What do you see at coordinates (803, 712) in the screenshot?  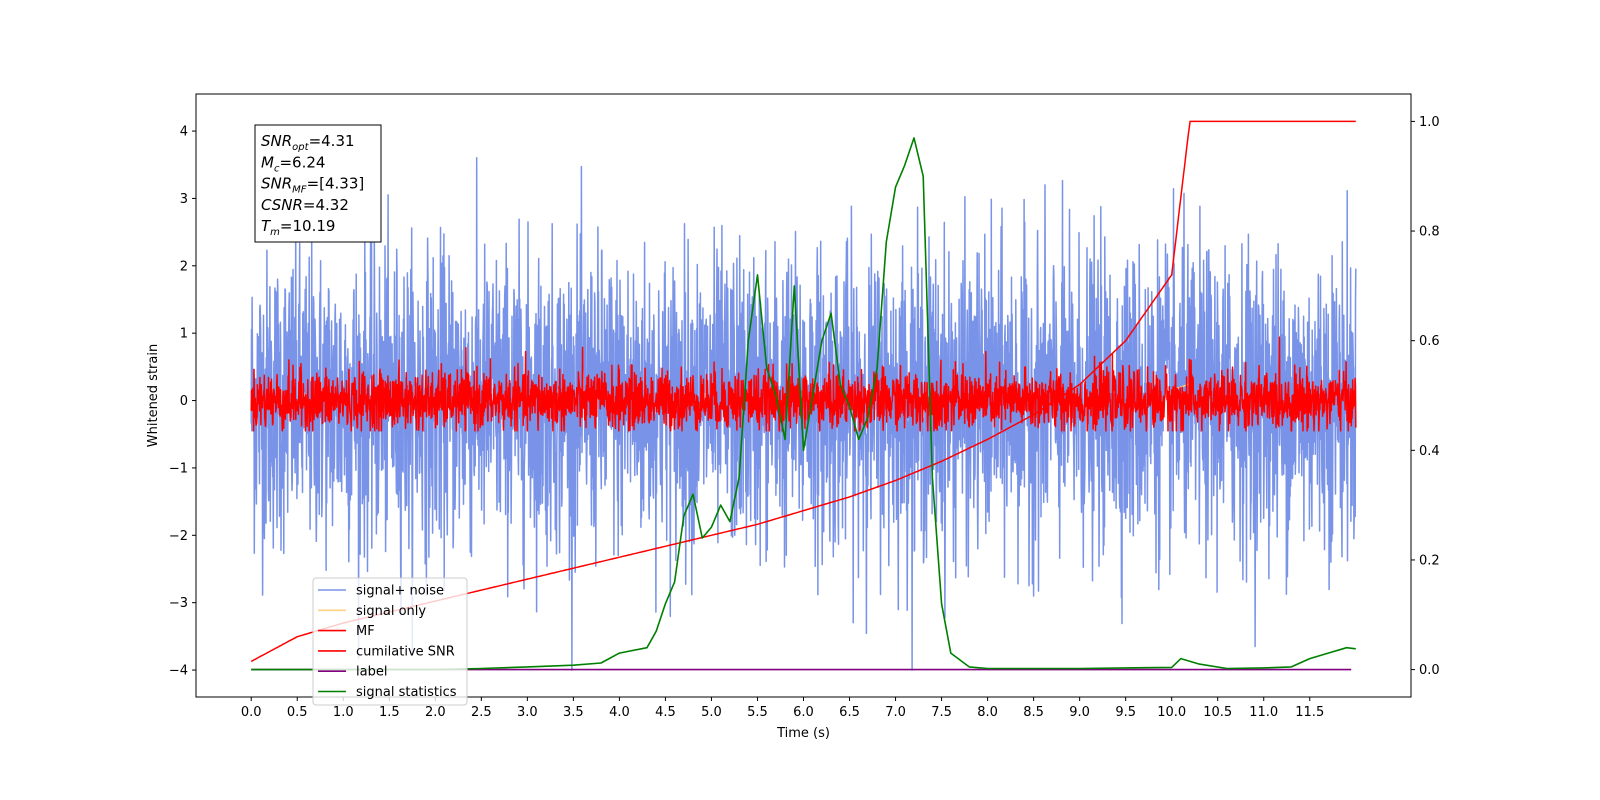 I see `x-tick-label: 6.0` at bounding box center [803, 712].